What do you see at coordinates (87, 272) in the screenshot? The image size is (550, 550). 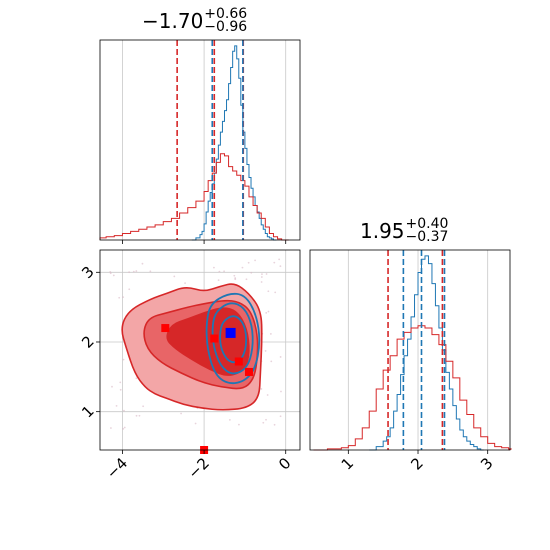 I see `joint-y-tick-label: 3` at bounding box center [87, 272].